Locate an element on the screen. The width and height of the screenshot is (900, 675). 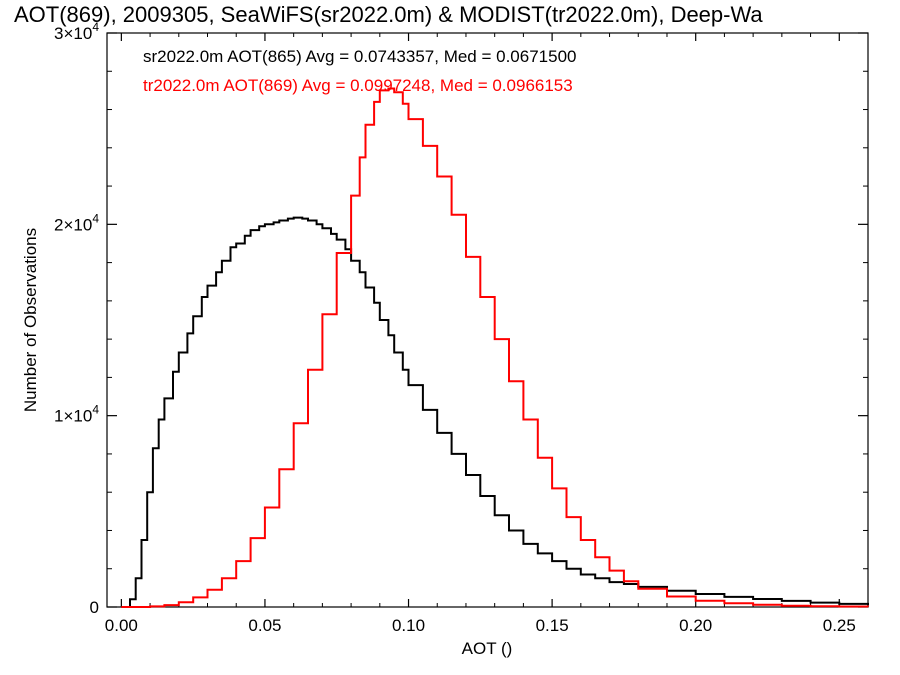
y-tick-label: 2×10⁴ is located at coordinates (76, 222).